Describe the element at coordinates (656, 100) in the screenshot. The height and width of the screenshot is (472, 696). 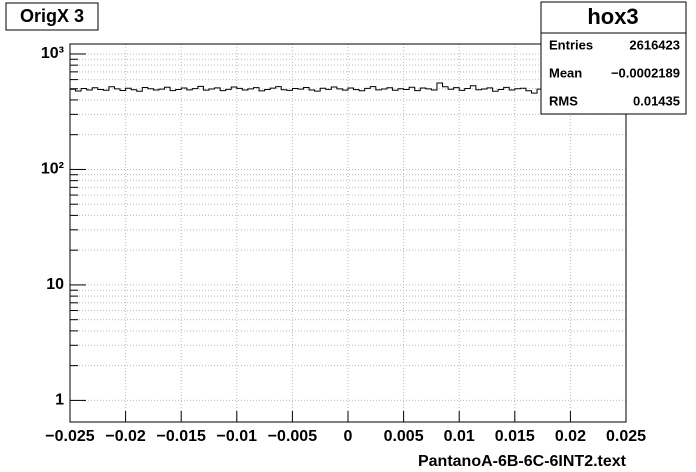
I see `stats-value: 0.01435` at that location.